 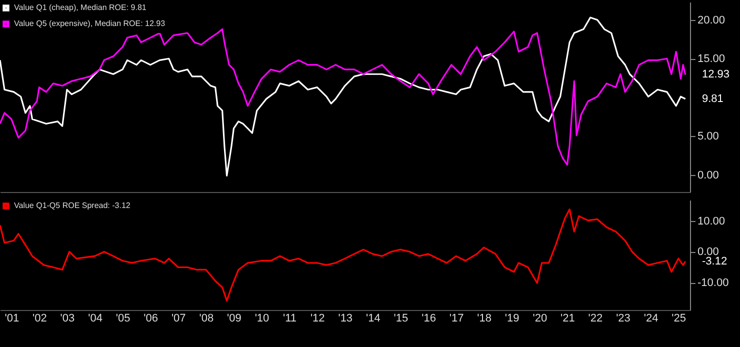 I want to click on legend-label: Value Q1-Q5 ROE Spread: -3.12, so click(x=72, y=205).